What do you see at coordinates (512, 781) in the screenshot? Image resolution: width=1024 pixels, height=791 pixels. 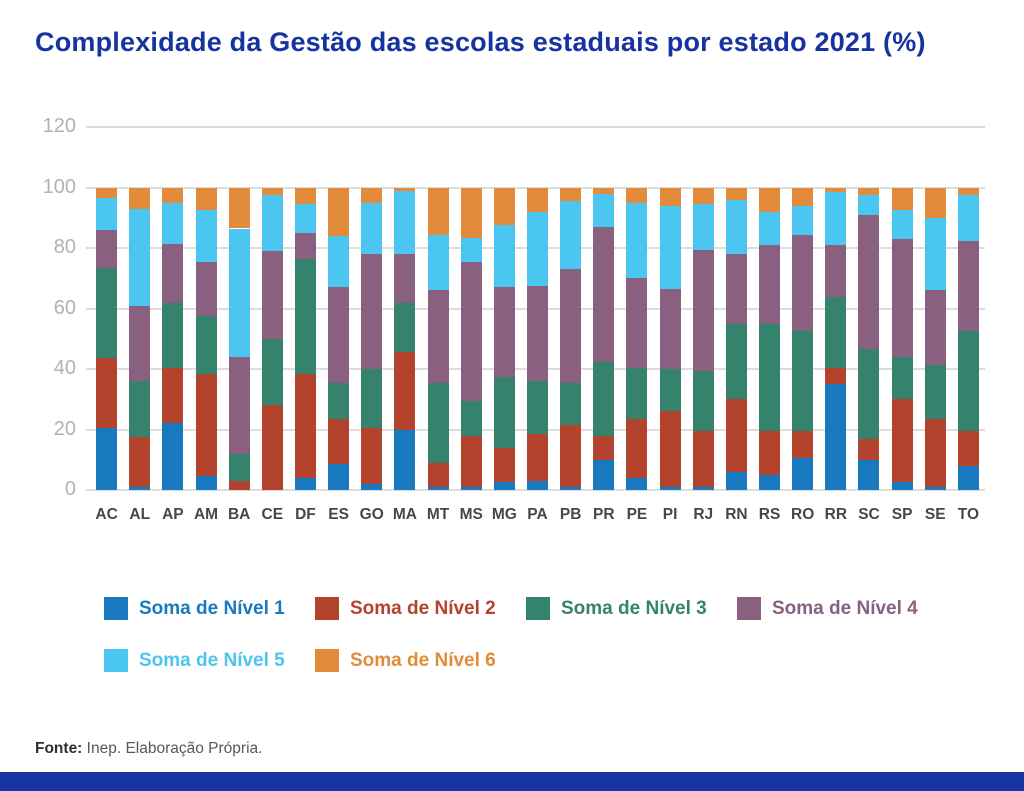 I see `footer-band` at bounding box center [512, 781].